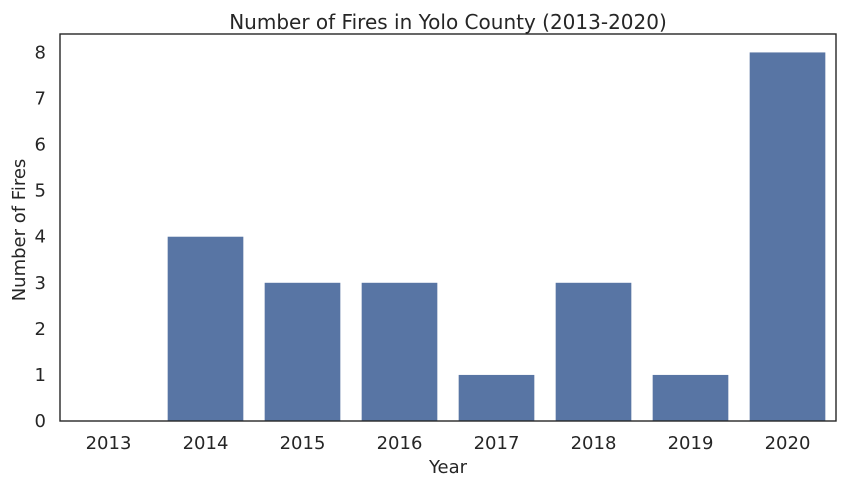 This screenshot has height=488, width=844. What do you see at coordinates (40, 191) in the screenshot?
I see `y-tick-label: 5` at bounding box center [40, 191].